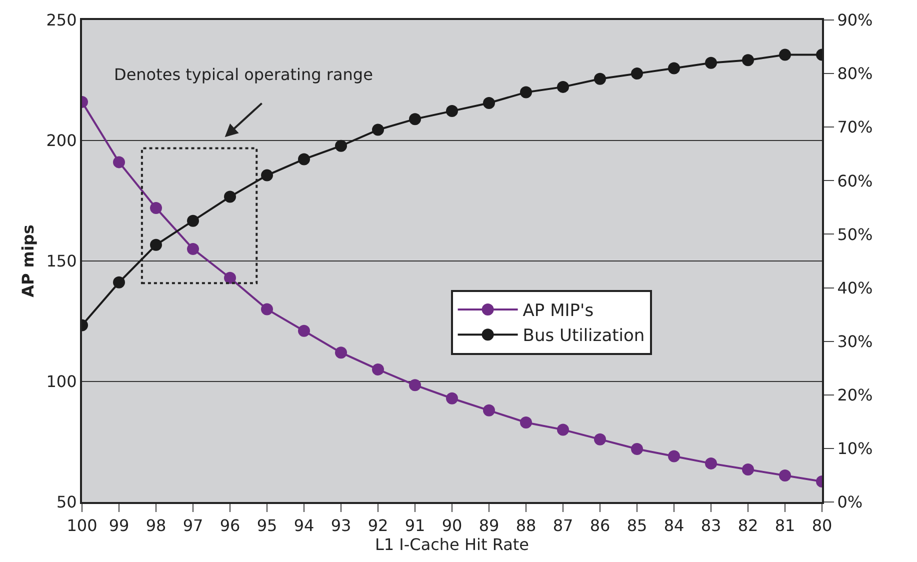 This screenshot has height=562, width=917. I want to click on y2-tick-label: 60%, so click(855, 180).